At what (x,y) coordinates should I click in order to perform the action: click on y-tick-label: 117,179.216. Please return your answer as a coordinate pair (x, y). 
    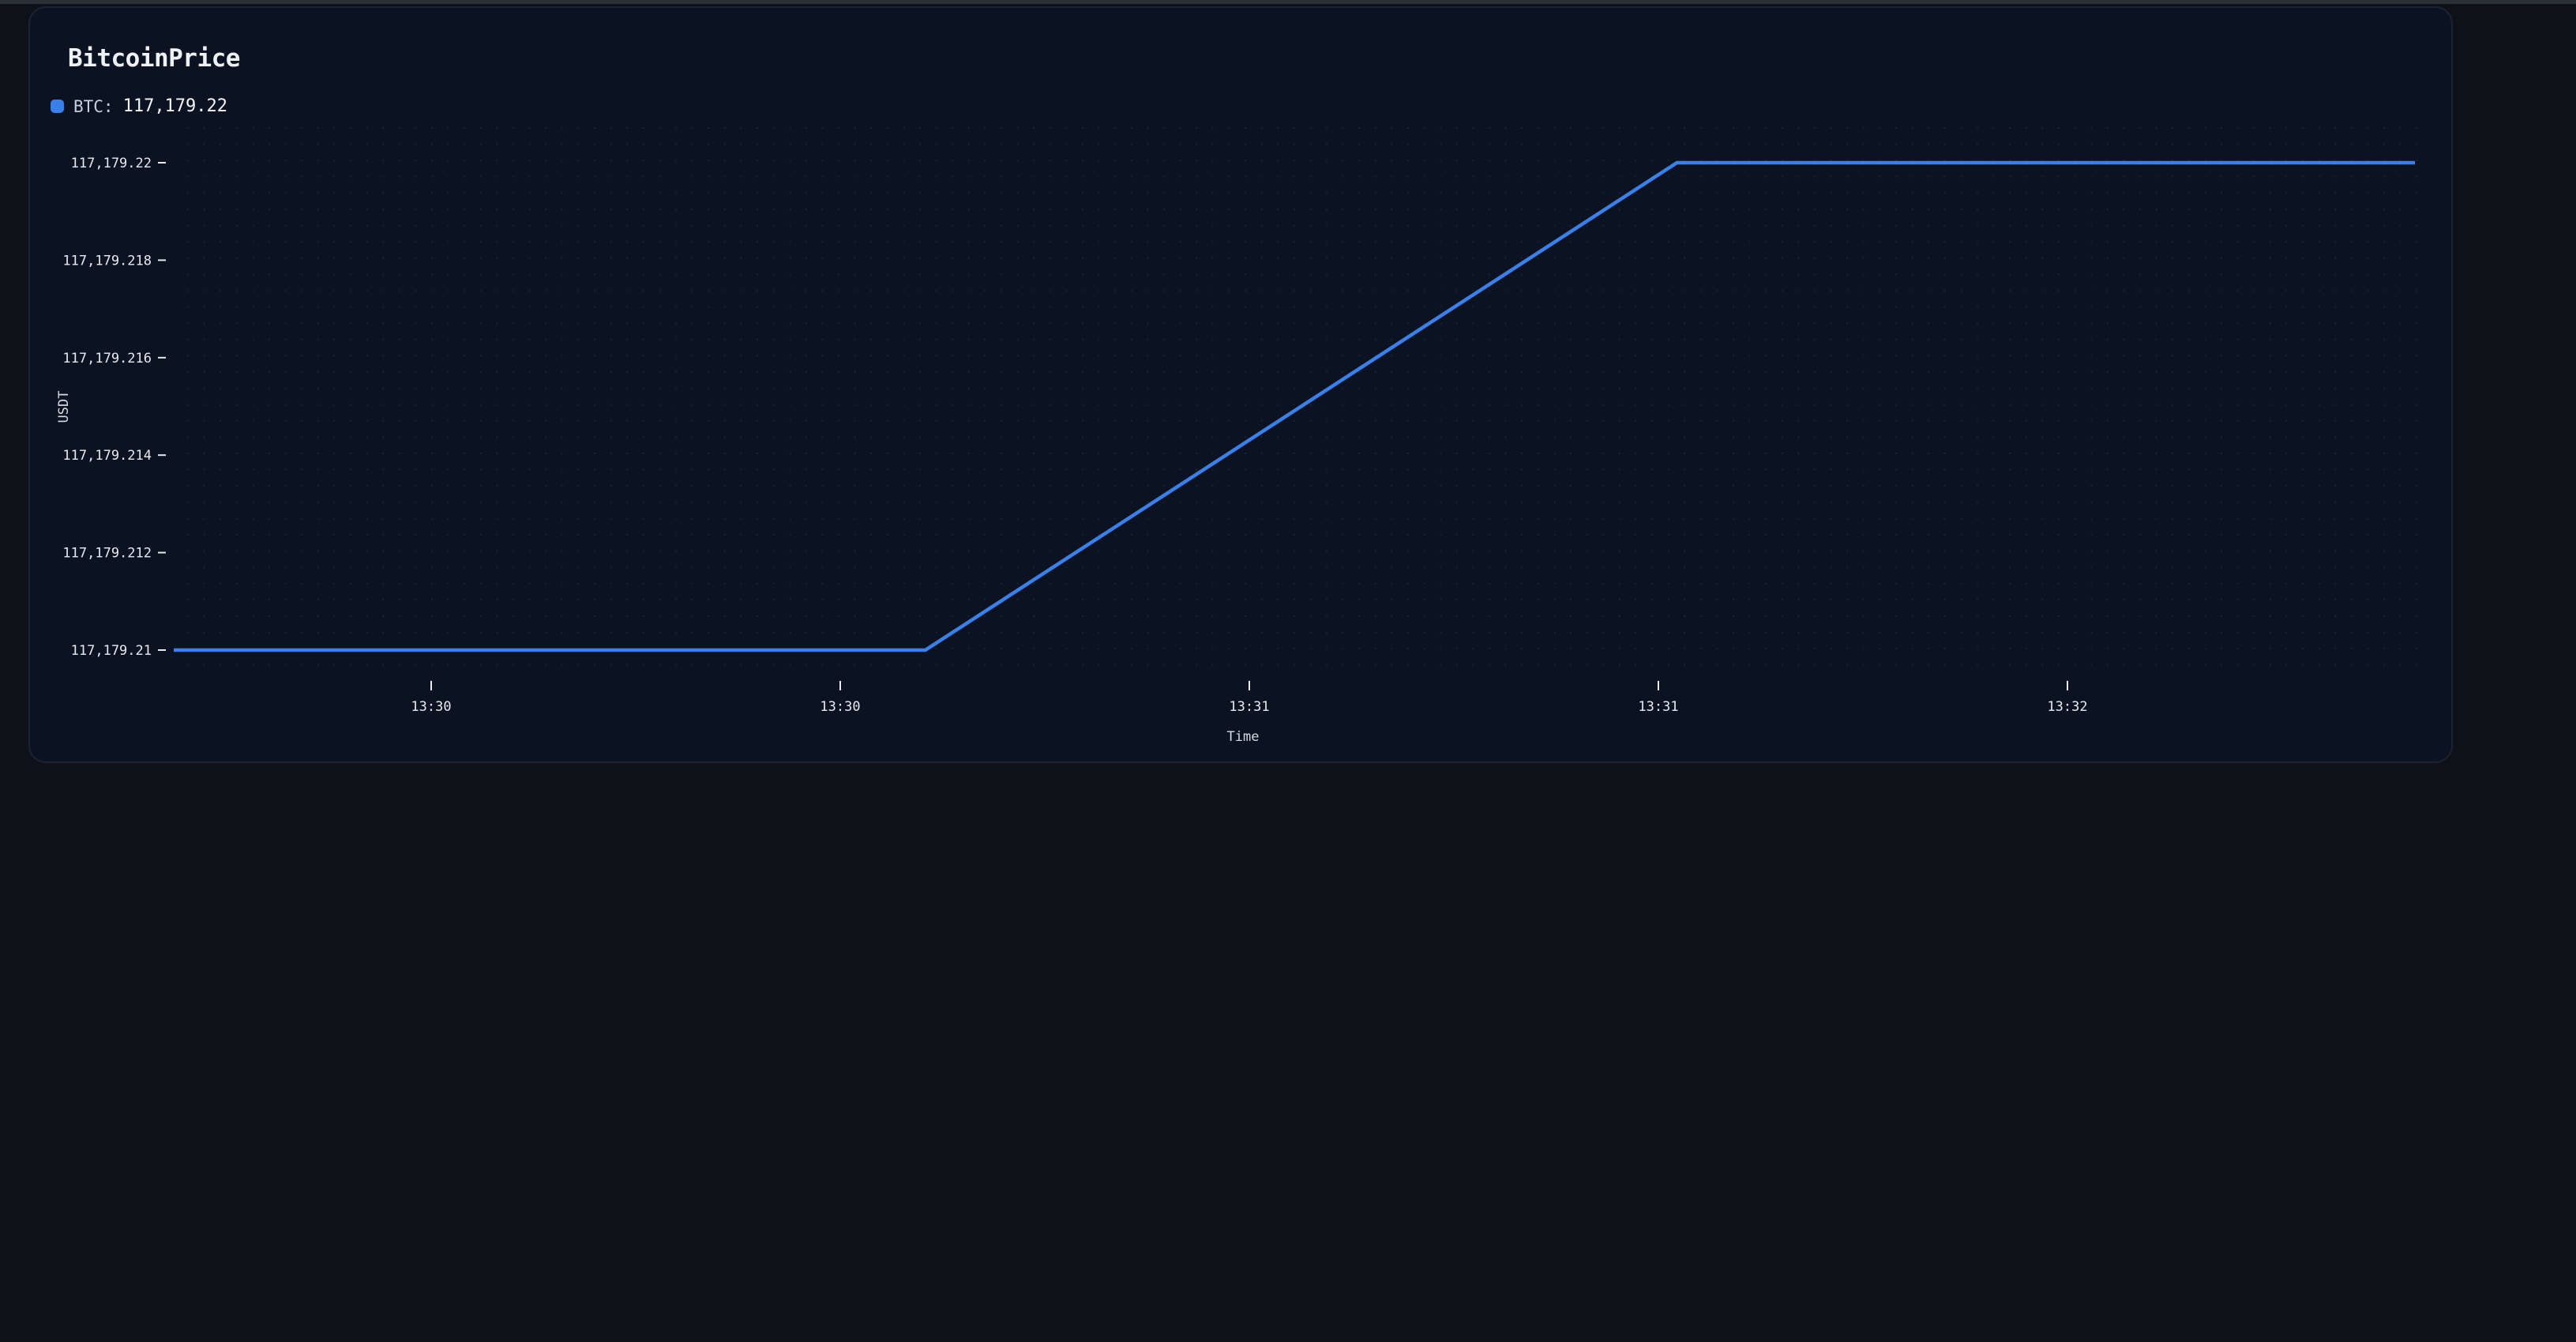
    Looking at the image, I should click on (107, 359).